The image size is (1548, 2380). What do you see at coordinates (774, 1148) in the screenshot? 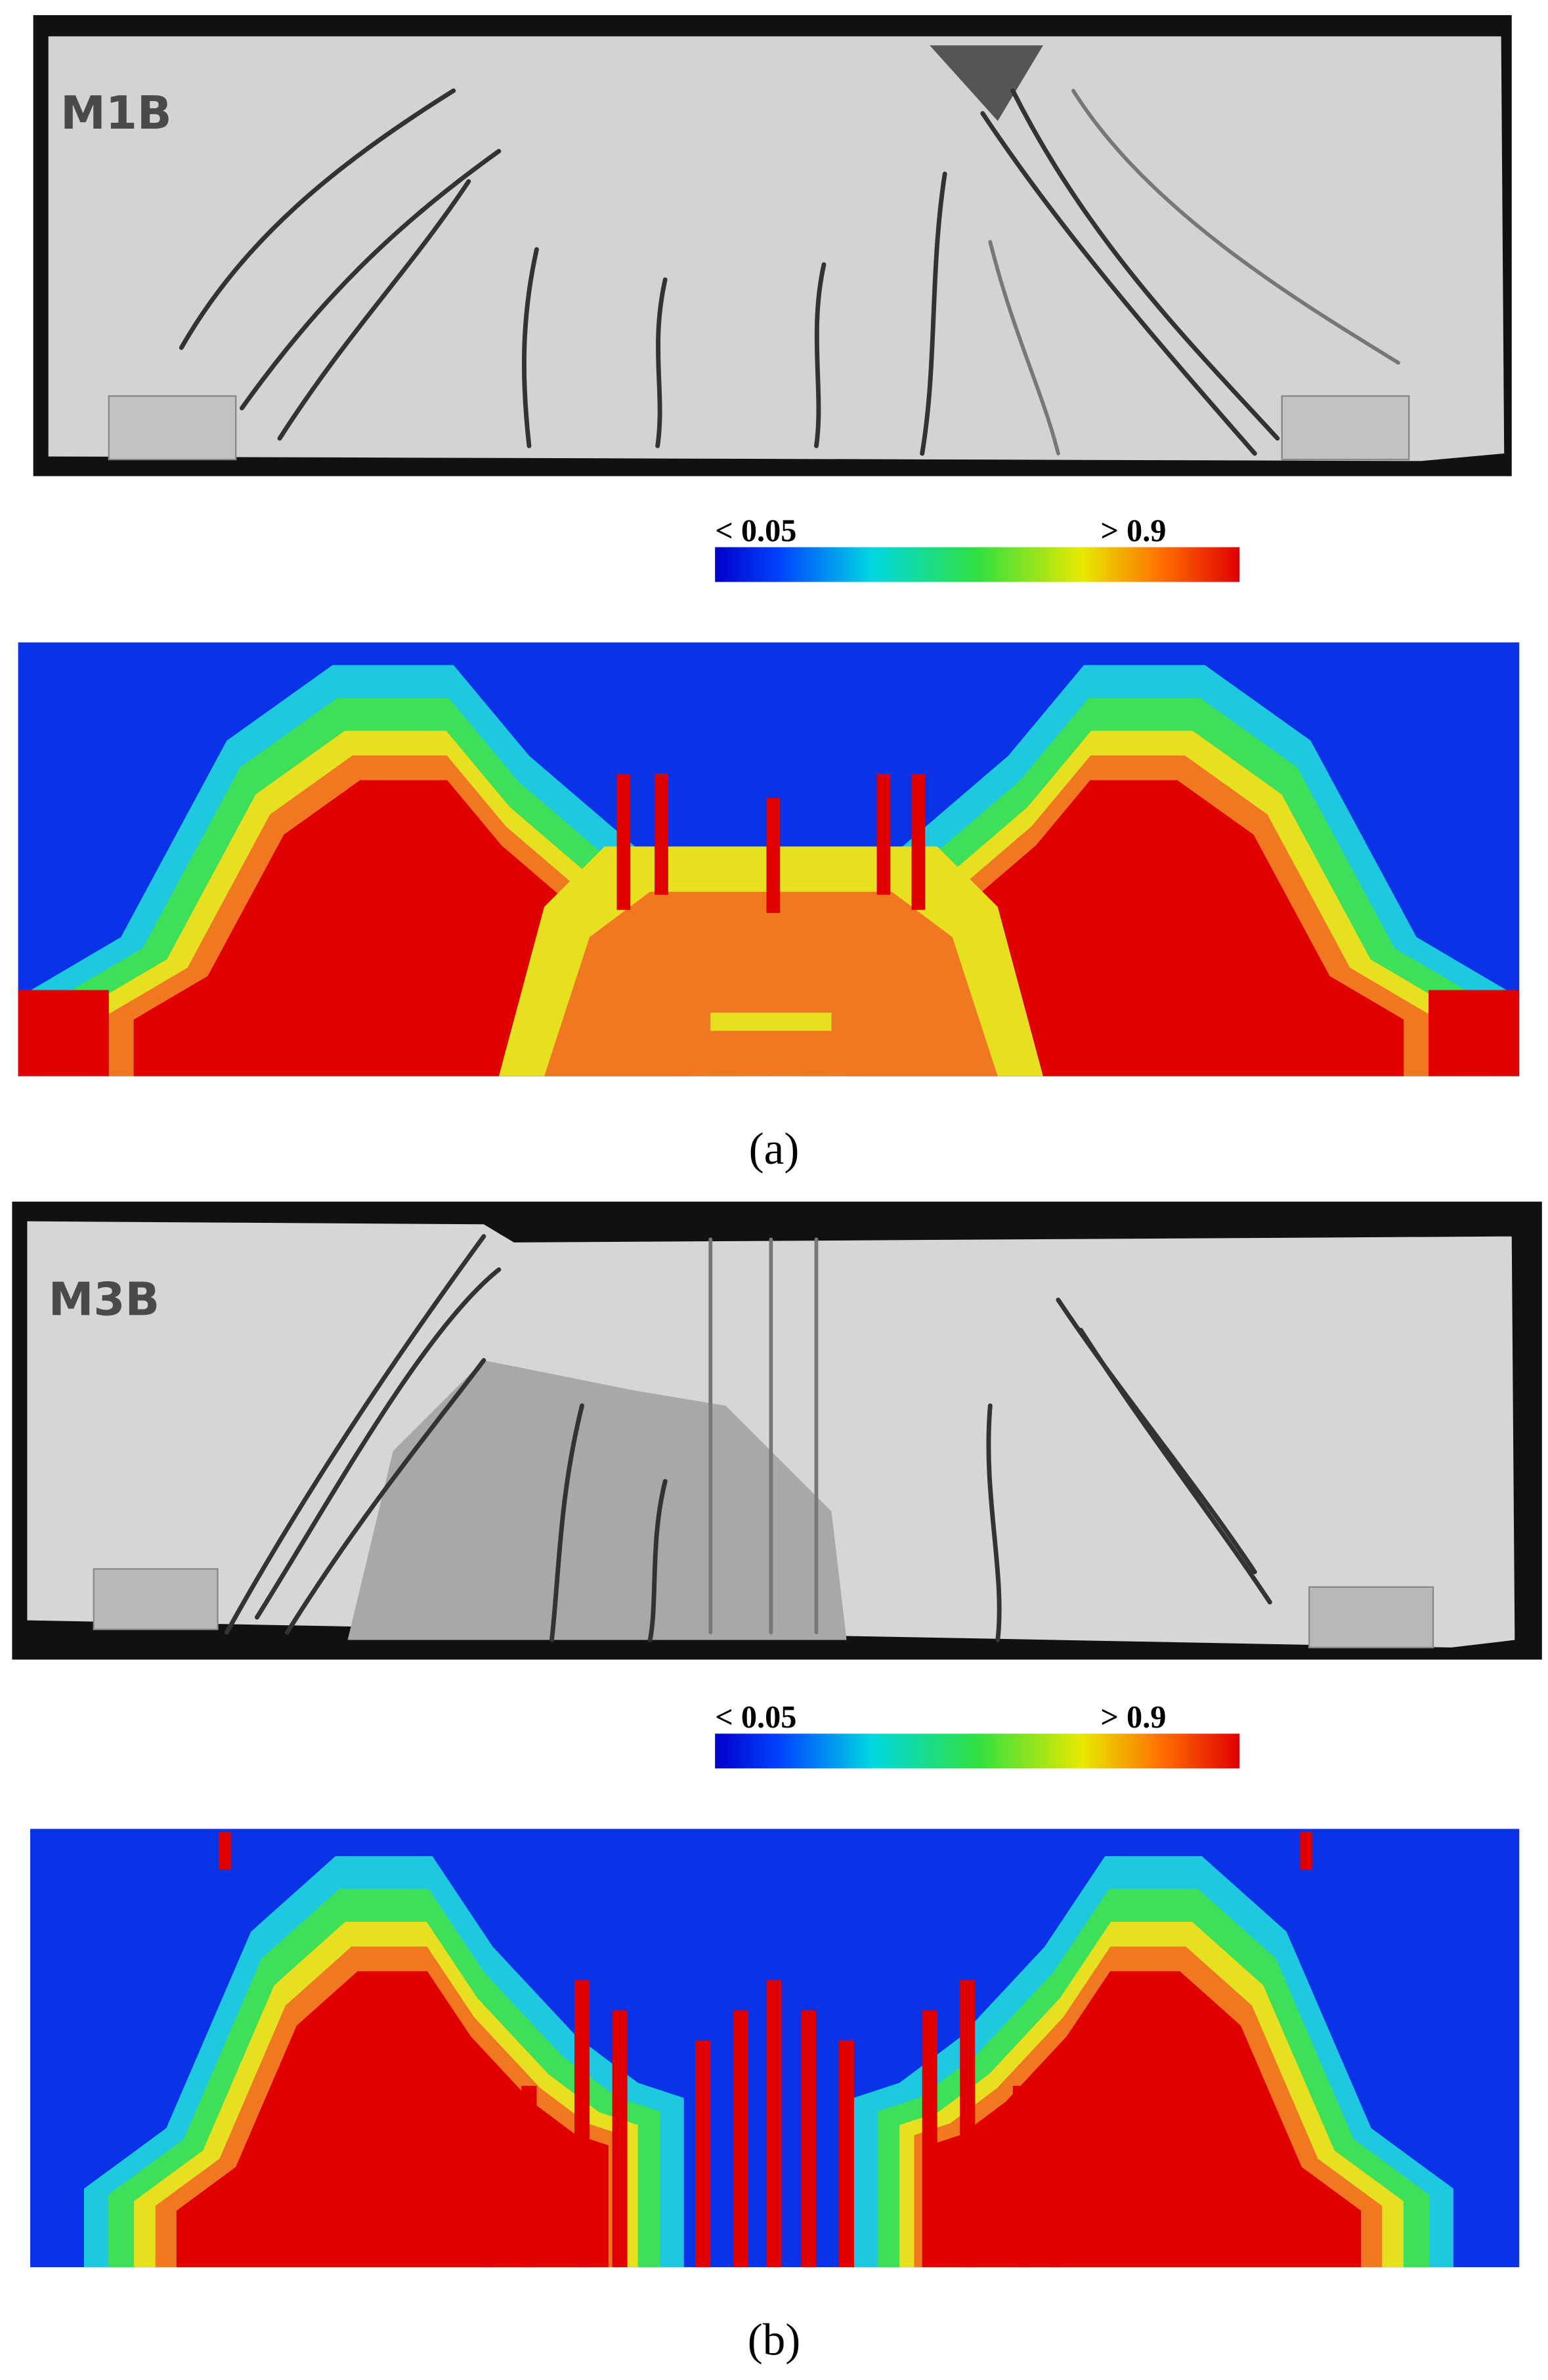
I see `panel-label: (a)` at bounding box center [774, 1148].